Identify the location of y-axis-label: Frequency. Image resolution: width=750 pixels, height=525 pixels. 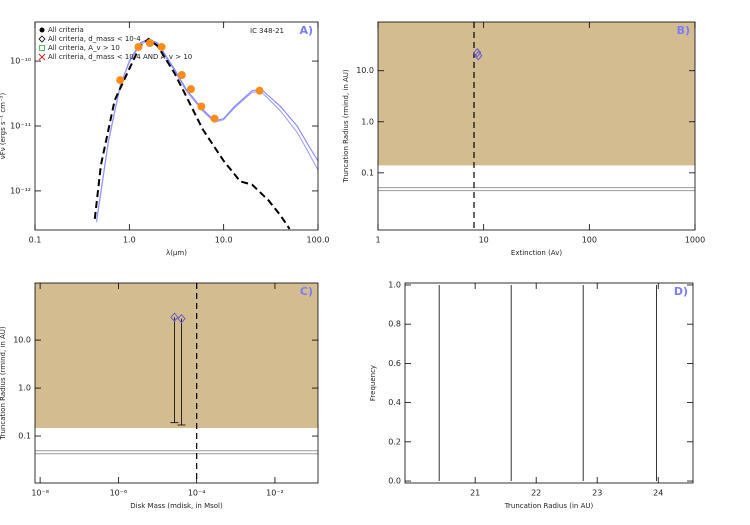
(373, 383).